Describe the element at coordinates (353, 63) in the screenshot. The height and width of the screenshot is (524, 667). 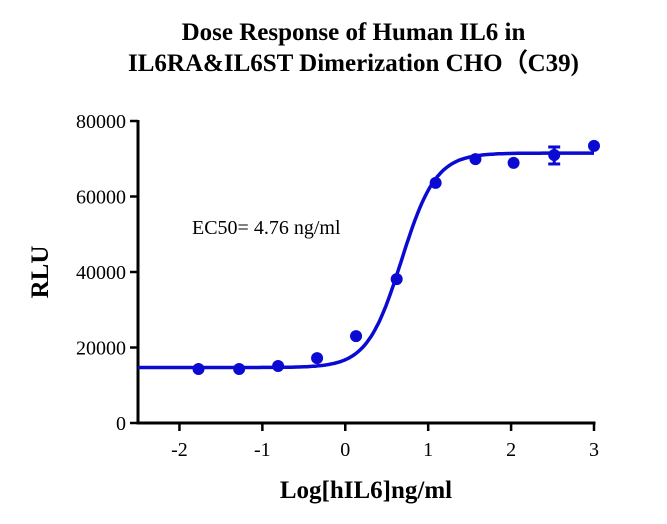
I see `chart-title-line-2: IL6RA&IL6ST Dimerization CHO（C39)` at that location.